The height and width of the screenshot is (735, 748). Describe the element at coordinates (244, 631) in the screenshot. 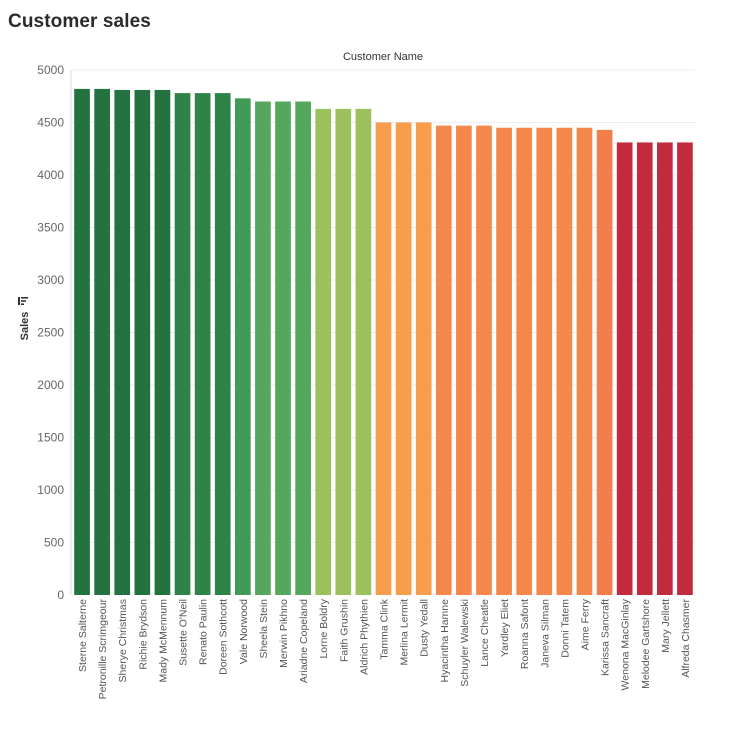

I see `x-tick-label: Vale Norwood` at that location.